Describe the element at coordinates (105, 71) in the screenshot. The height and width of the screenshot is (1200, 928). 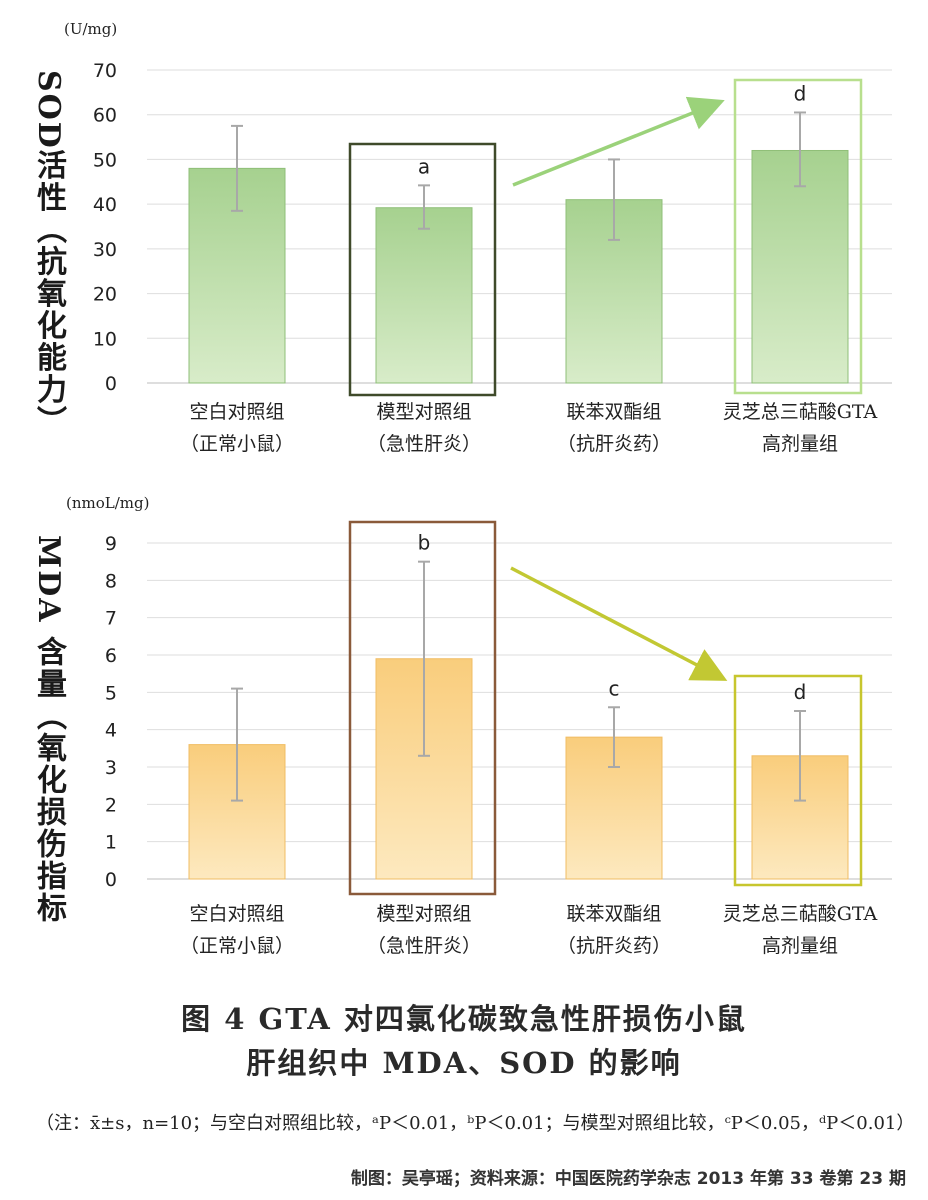
I see `y-tick-label: 70` at that location.